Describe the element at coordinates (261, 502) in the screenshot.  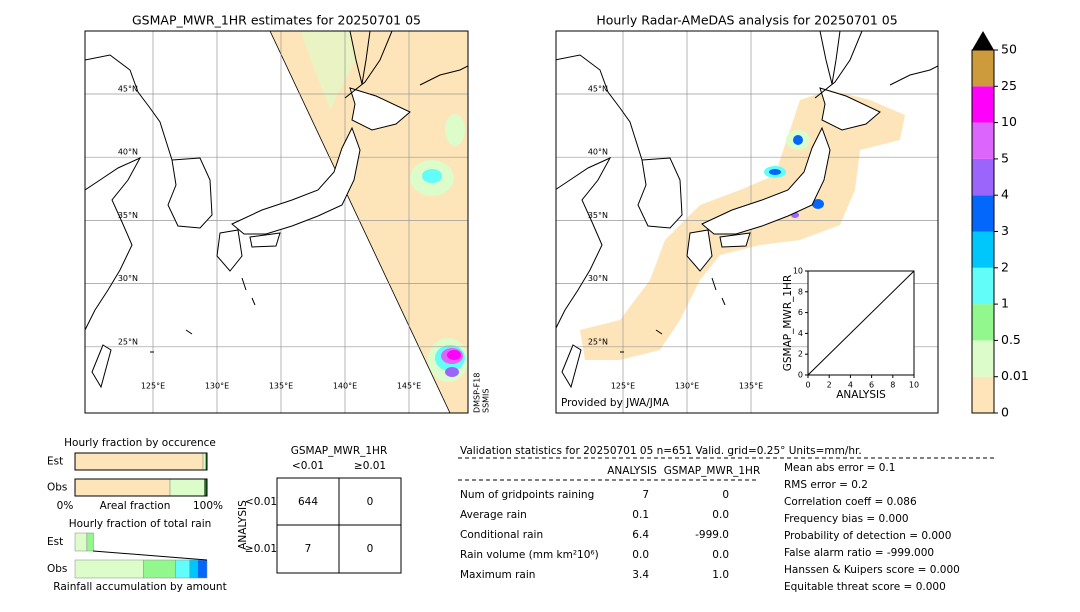
I see `row-label: <0.01` at that location.